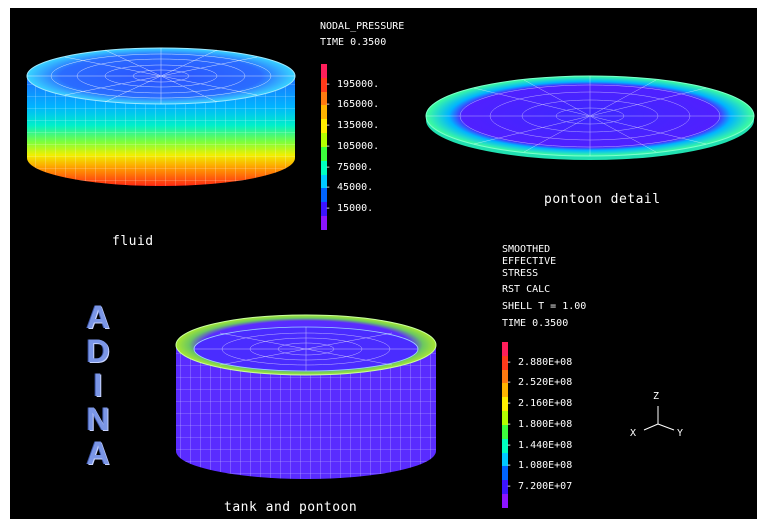  What do you see at coordinates (352, 84) in the screenshot?
I see `colorbar-tick-label: - 195000.` at bounding box center [352, 84].